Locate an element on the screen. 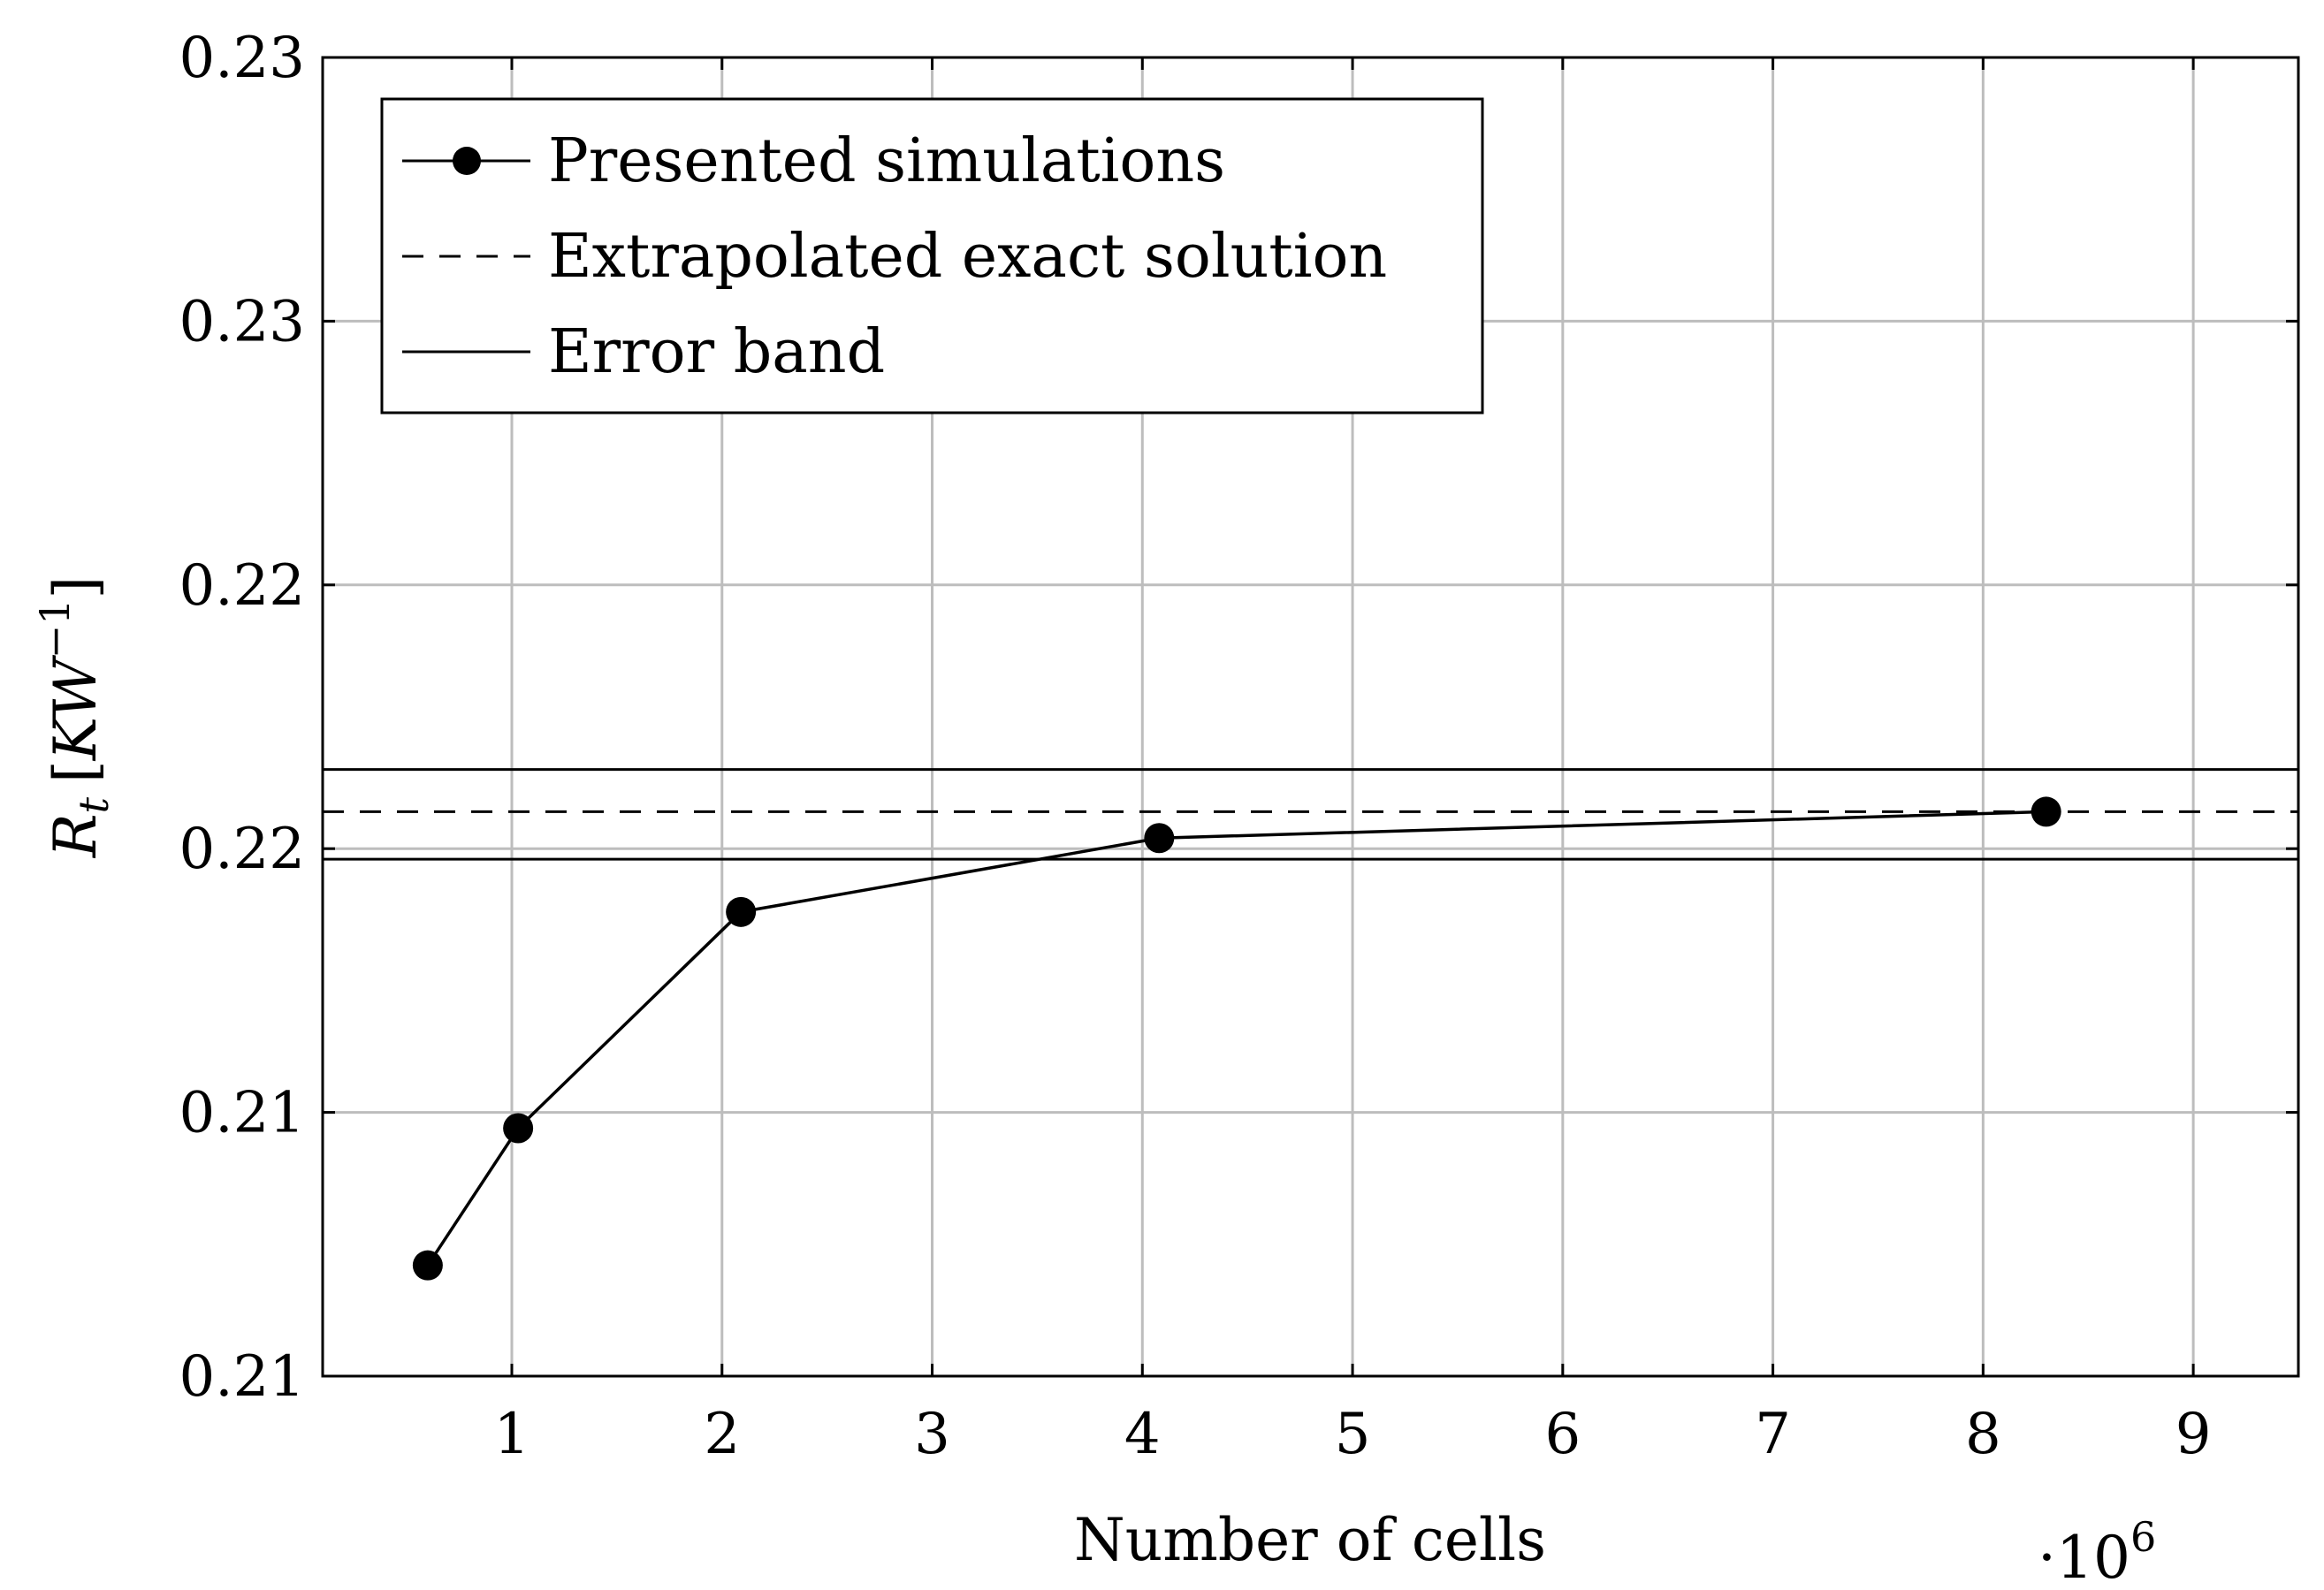 The width and height of the screenshot is (2324, 1590). x-tick-label: 8 is located at coordinates (1983, 1435).